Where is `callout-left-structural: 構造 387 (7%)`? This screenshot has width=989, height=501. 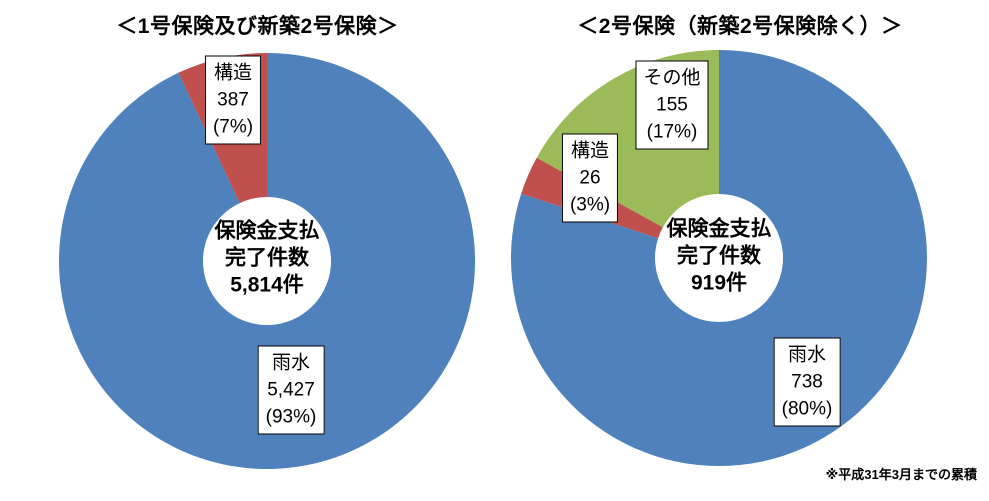 callout-left-structural: 構造 387 (7%) is located at coordinates (233, 100).